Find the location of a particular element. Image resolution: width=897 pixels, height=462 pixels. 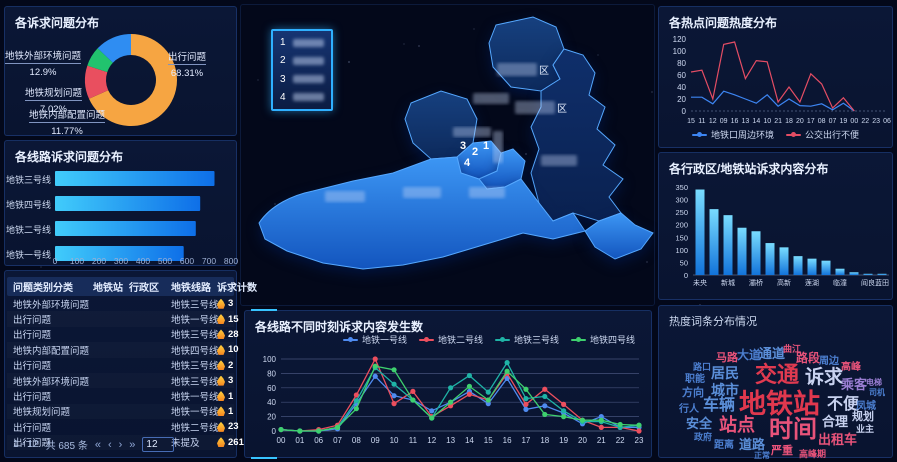

next-page-button: › is located at coordinates (120, 444).